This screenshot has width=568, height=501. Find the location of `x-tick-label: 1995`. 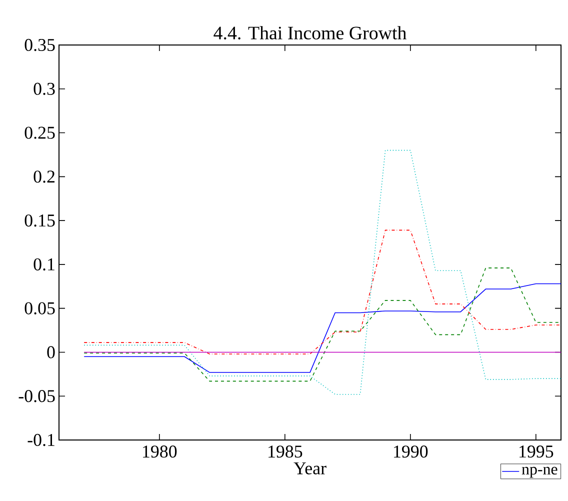

x-tick-label: 1995 is located at coordinates (537, 452).